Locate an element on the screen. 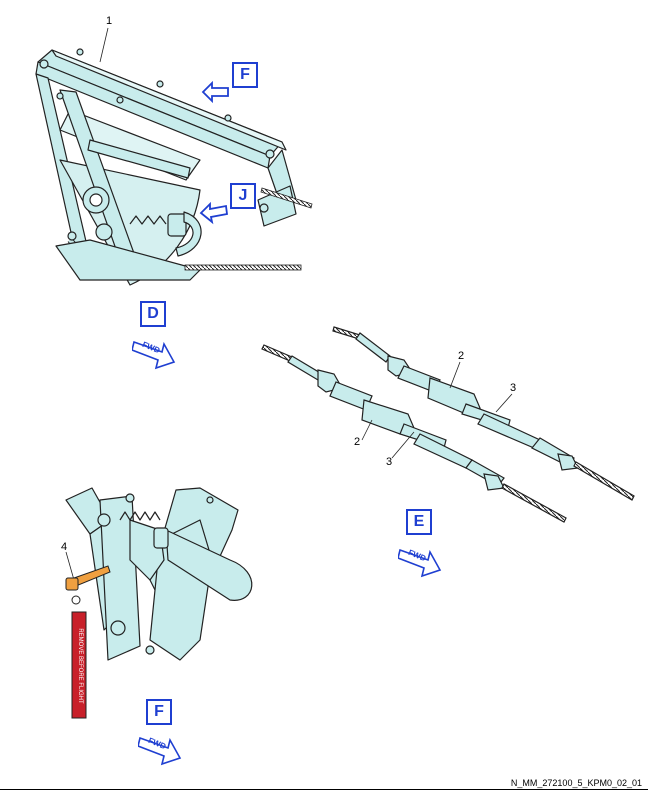 The height and width of the screenshot is (792, 648). cable-assemblies is located at coordinates (448, 424).